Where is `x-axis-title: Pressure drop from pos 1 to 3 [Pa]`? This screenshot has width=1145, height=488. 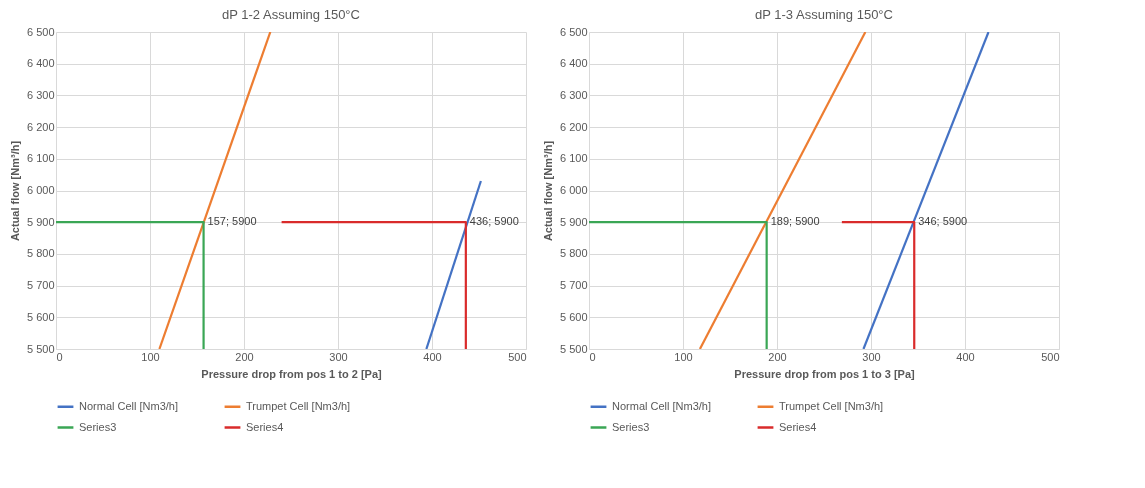 x-axis-title: Pressure drop from pos 1 to 3 [Pa] is located at coordinates (824, 373).